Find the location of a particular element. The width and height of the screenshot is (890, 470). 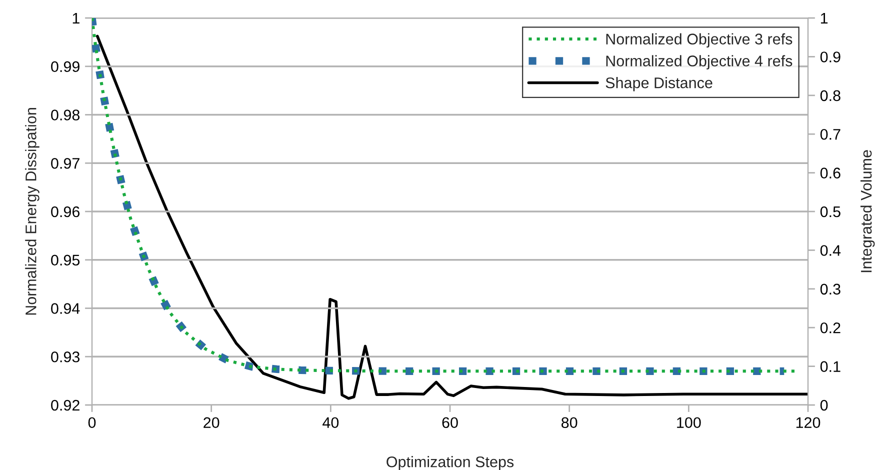

legend-label: Normalized Objective 3 refs is located at coordinates (699, 40).